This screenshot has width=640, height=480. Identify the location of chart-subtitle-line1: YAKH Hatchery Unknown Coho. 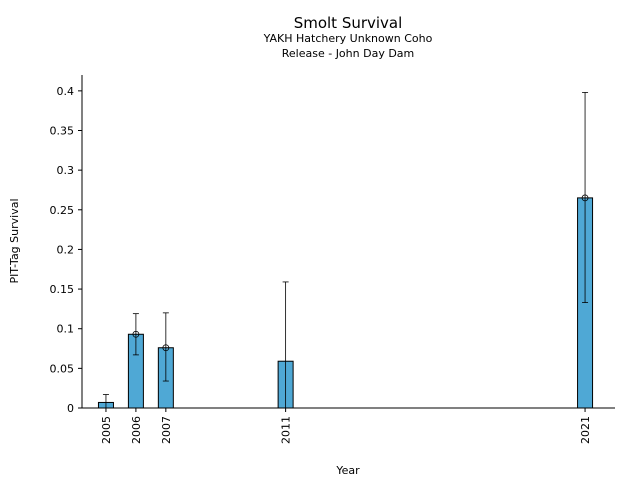
(348, 38).